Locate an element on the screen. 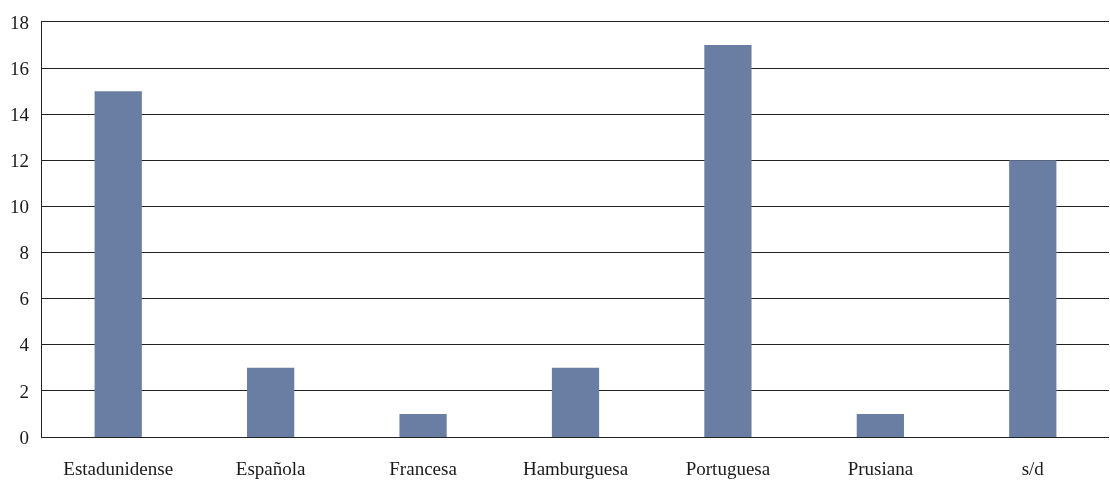 This screenshot has width=1110, height=483. y-tick-label: 18 is located at coordinates (20, 22).